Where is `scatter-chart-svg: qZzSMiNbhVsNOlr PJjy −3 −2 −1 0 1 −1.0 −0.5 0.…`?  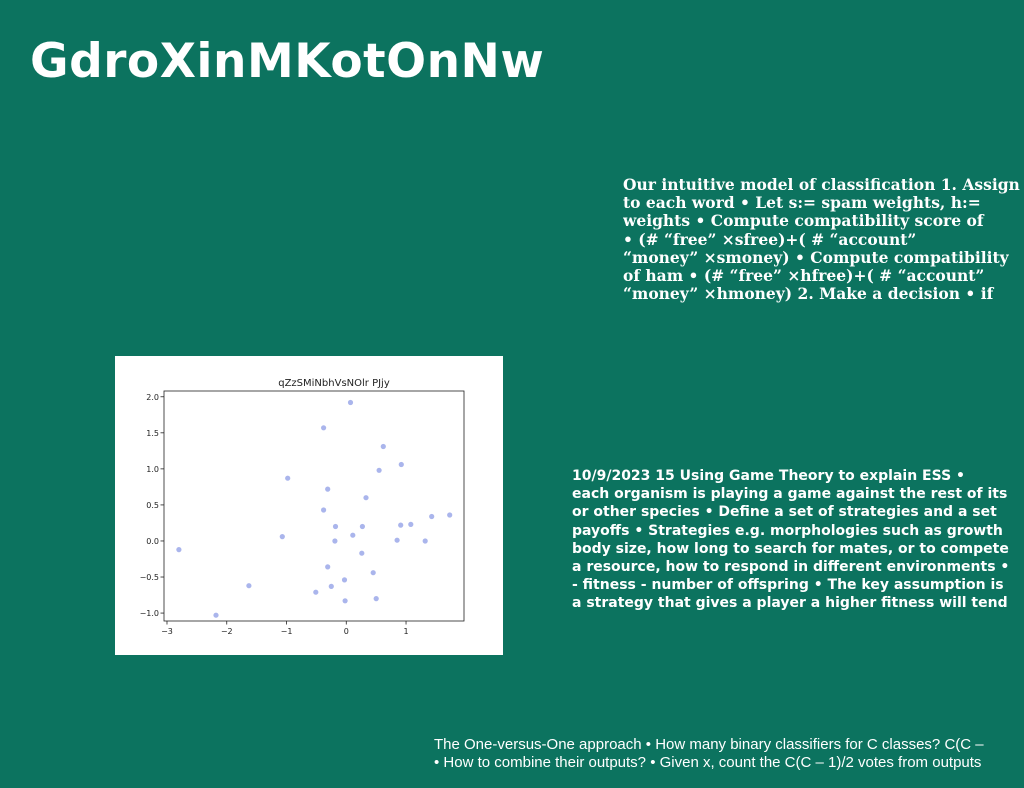
scatter-chart-svg: qZzSMiNbhVsNOlr PJjy −3 −2 −1 0 1 −1.0 −0.5 0.… is located at coordinates (302, 507).